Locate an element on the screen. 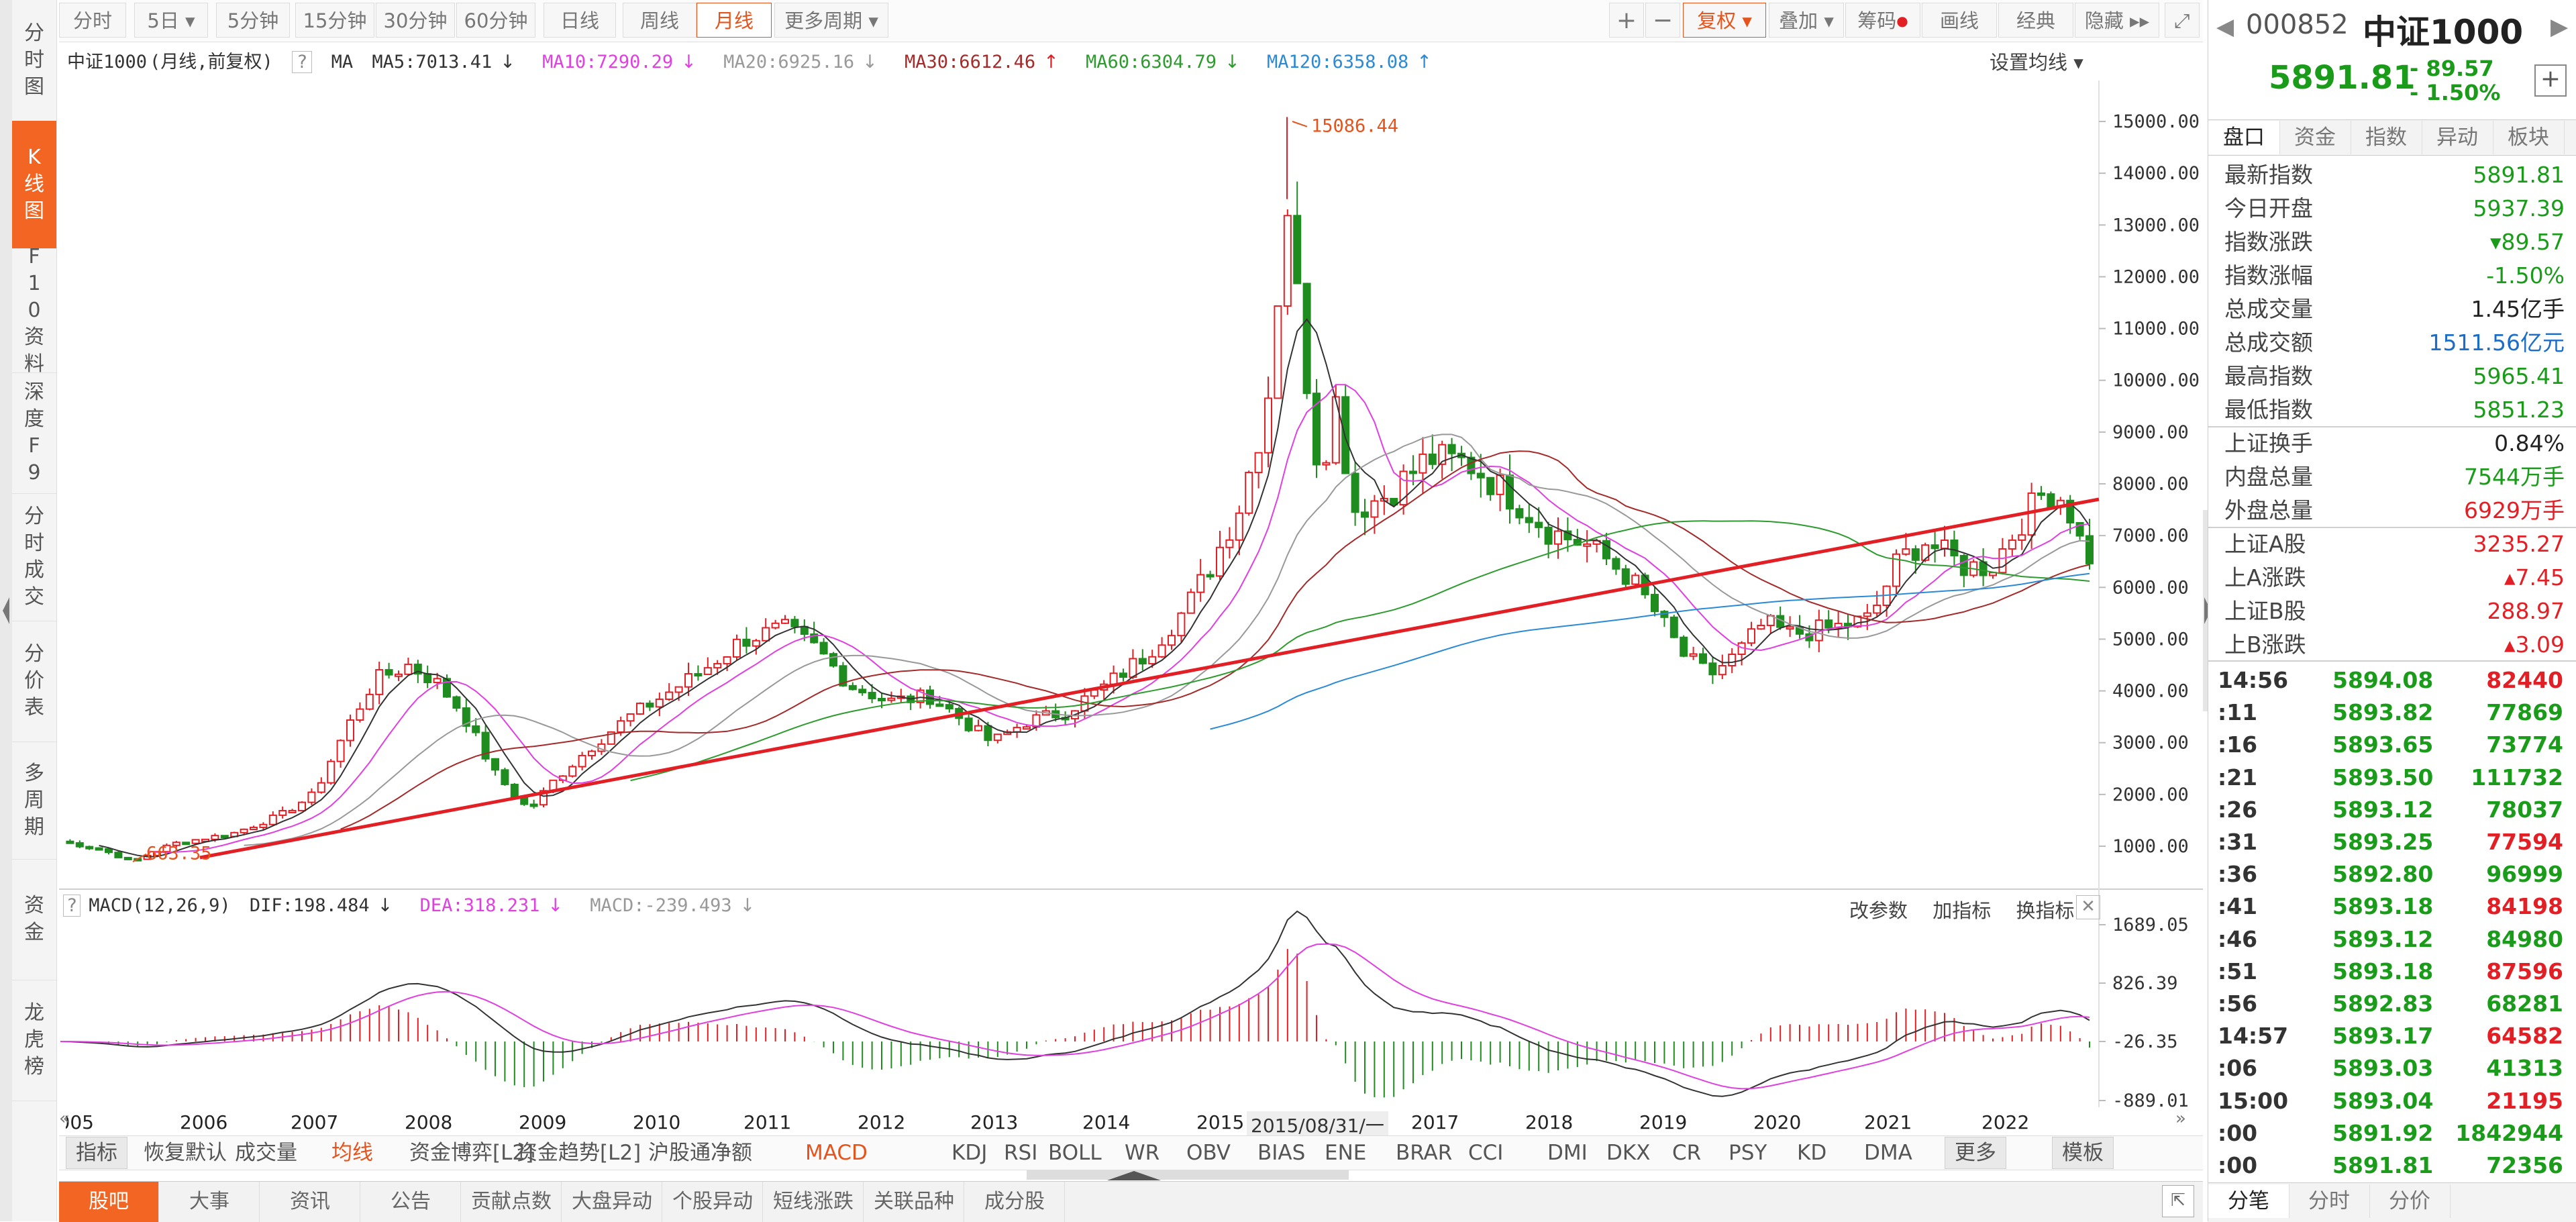 The width and height of the screenshot is (2576, 1222). bottom-tab-7: 短线涨跌 is located at coordinates (814, 1202).